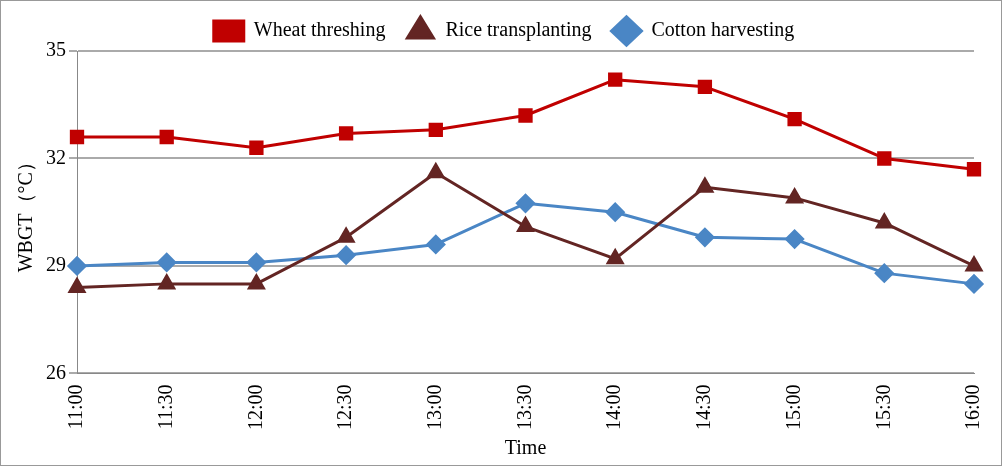  What do you see at coordinates (525, 447) in the screenshot?
I see `x-axis-title: Time` at bounding box center [525, 447].